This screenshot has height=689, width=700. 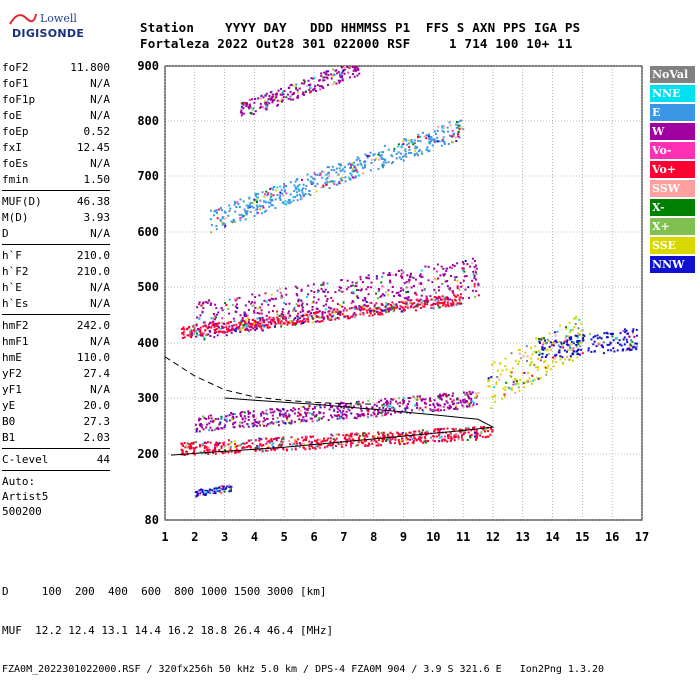 What do you see at coordinates (56, 180) in the screenshot?
I see `param-row: fmin 1.50` at bounding box center [56, 180].